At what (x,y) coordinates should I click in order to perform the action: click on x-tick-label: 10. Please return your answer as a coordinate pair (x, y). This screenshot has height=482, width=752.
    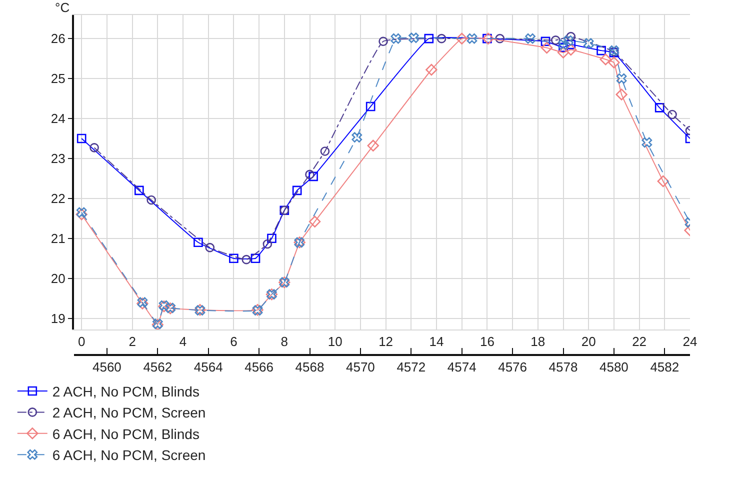
    Looking at the image, I should click on (335, 342).